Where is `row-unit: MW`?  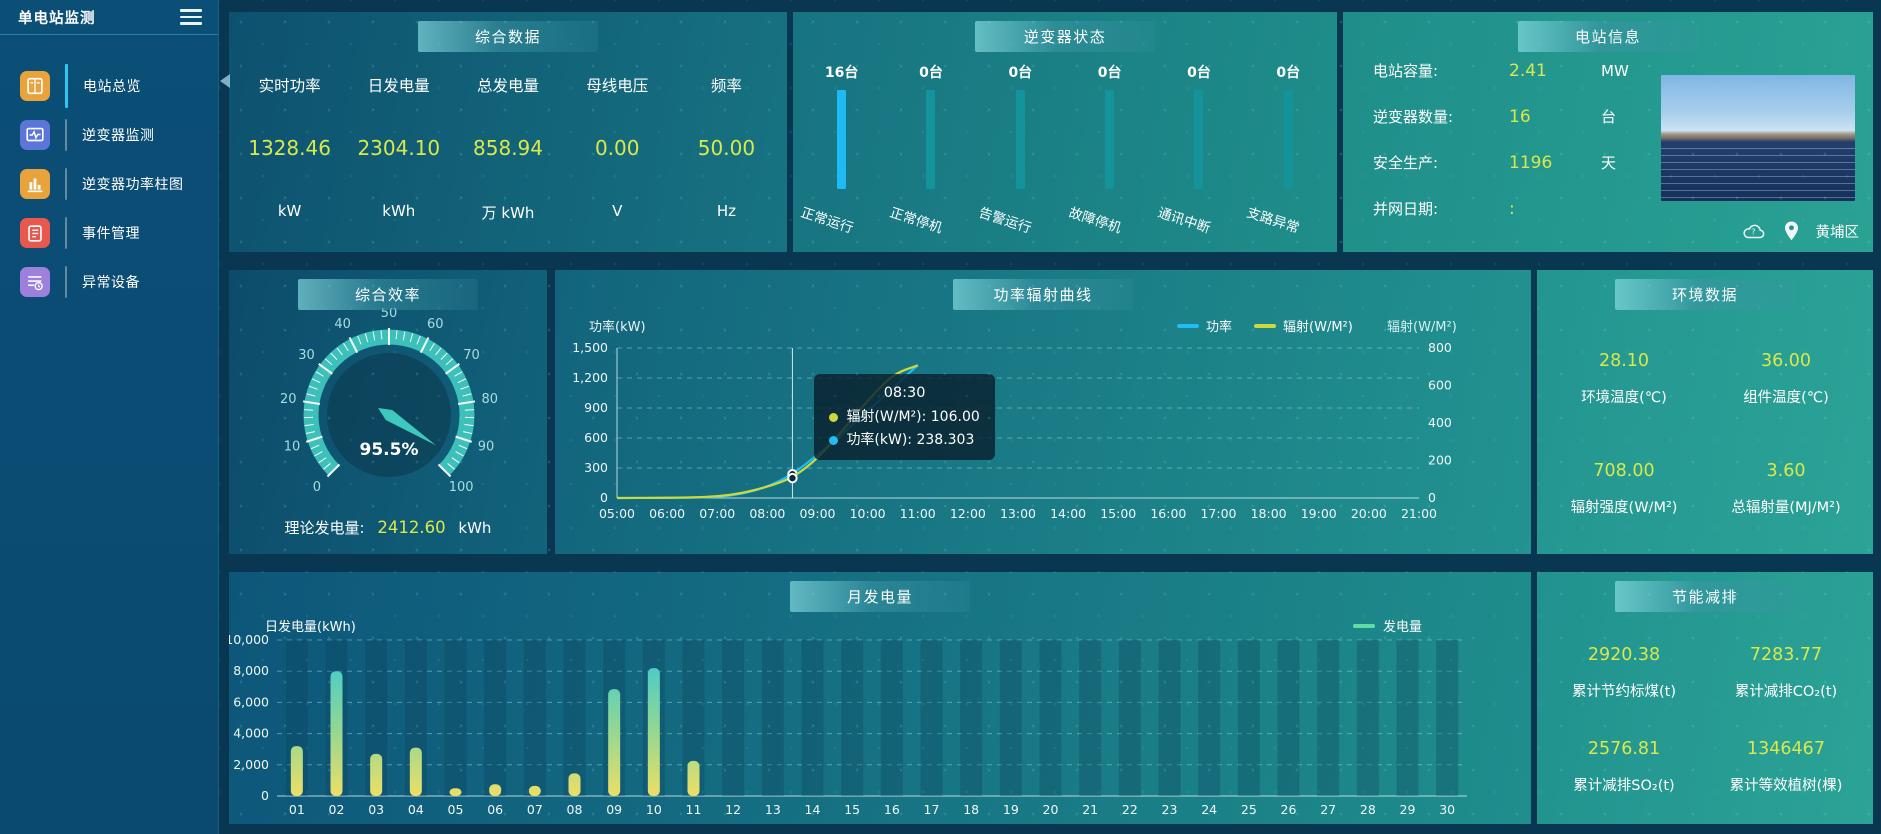
row-unit: MW is located at coordinates (1615, 71).